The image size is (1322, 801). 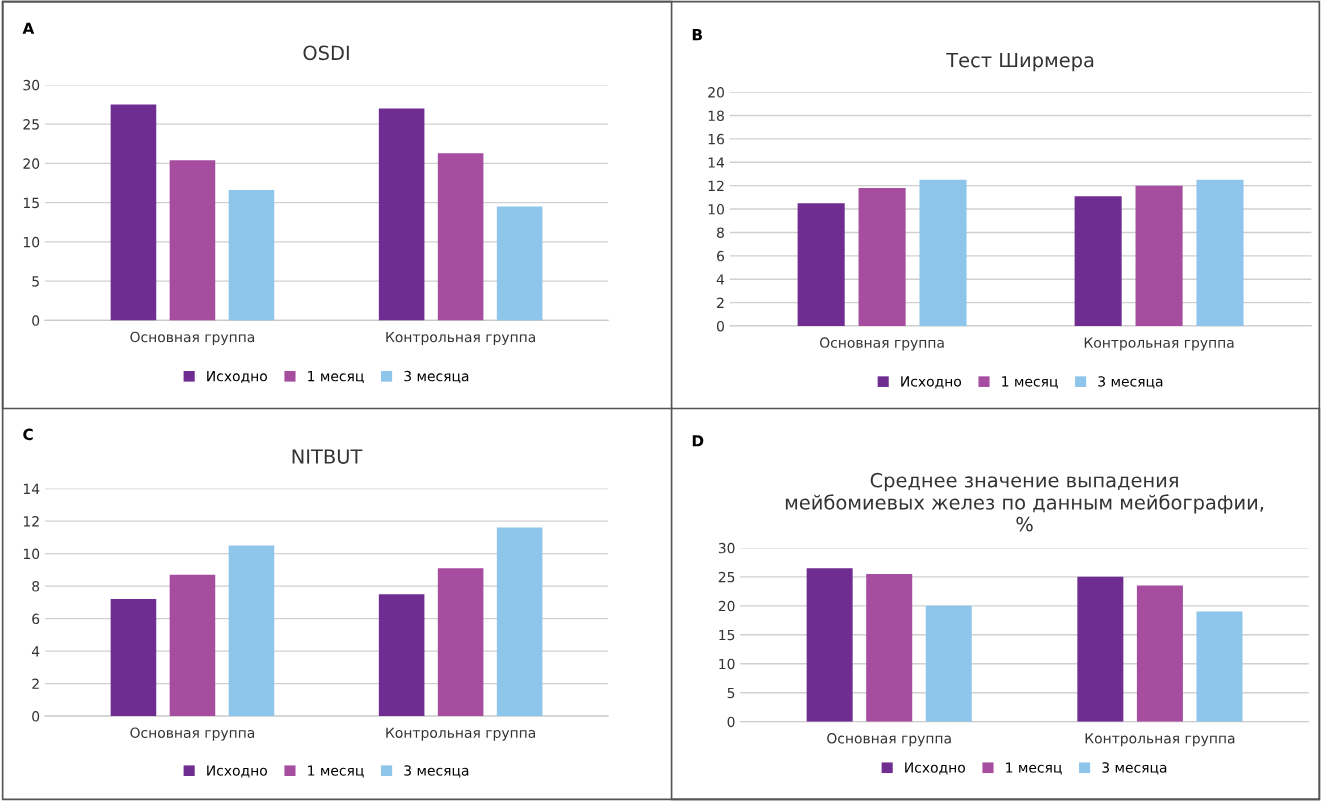 What do you see at coordinates (698, 441) in the screenshot?
I see `text: D` at bounding box center [698, 441].